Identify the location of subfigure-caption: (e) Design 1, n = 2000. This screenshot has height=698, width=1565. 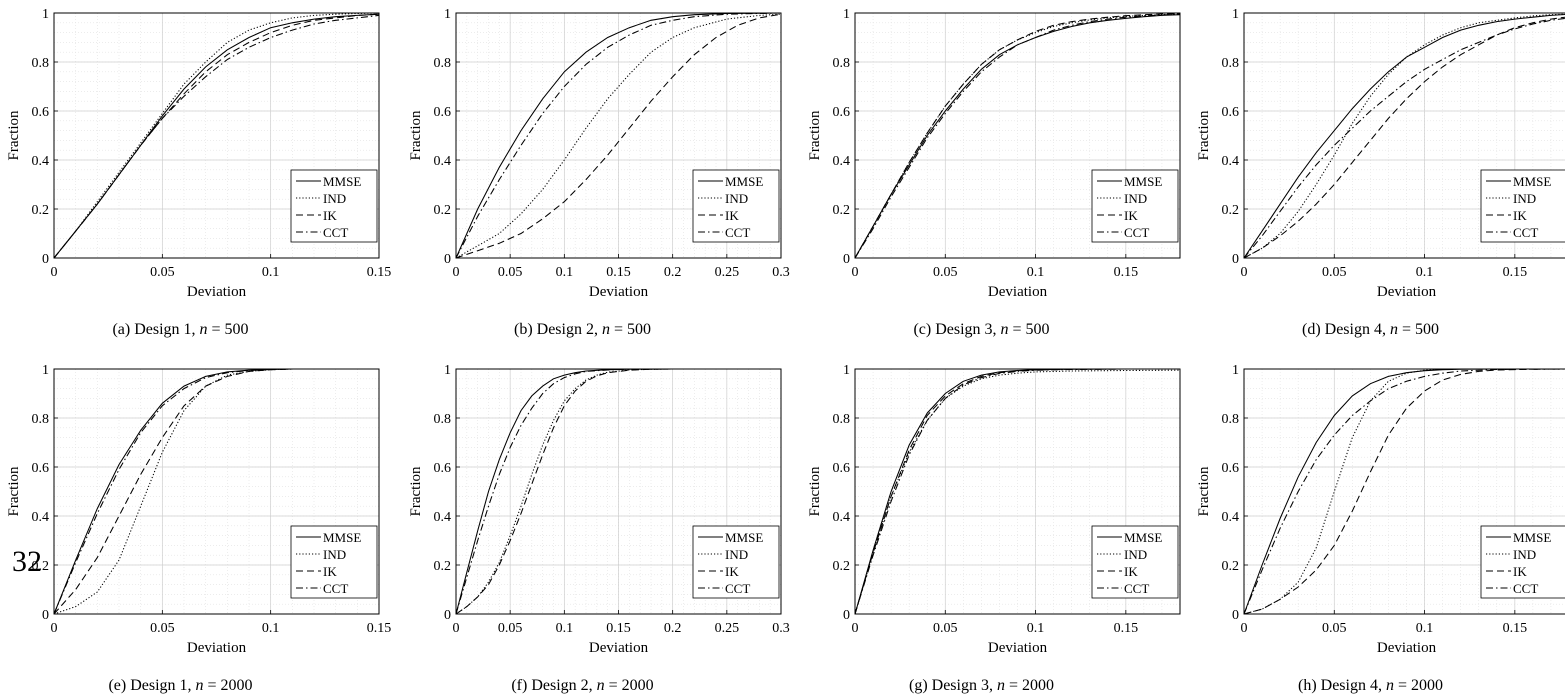
(180, 685).